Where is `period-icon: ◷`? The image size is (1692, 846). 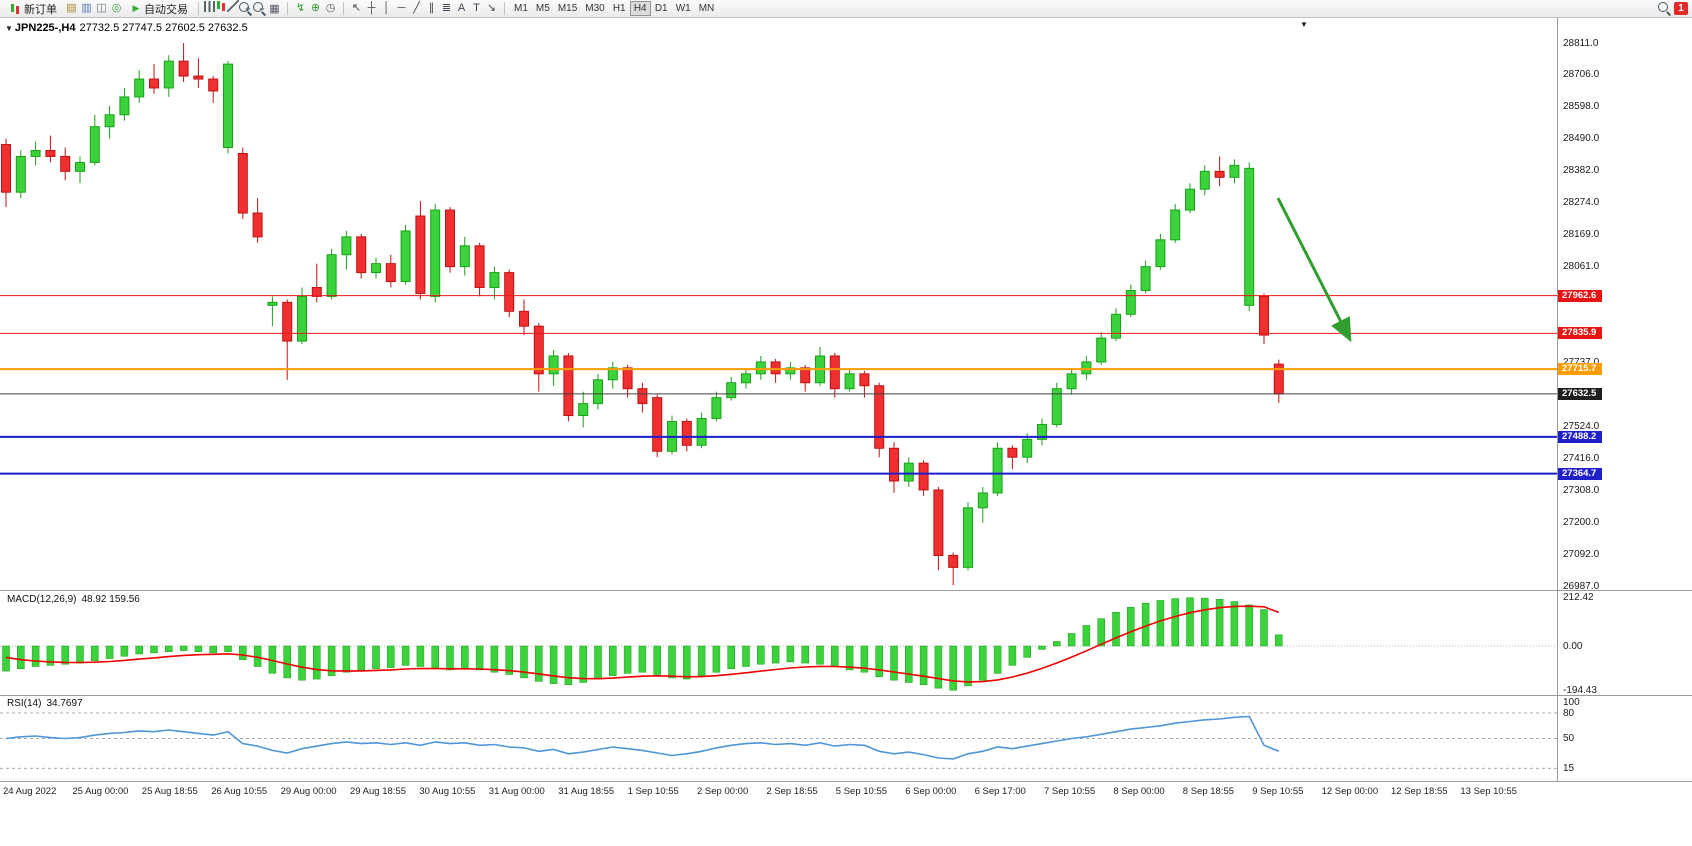 period-icon: ◷ is located at coordinates (330, 8).